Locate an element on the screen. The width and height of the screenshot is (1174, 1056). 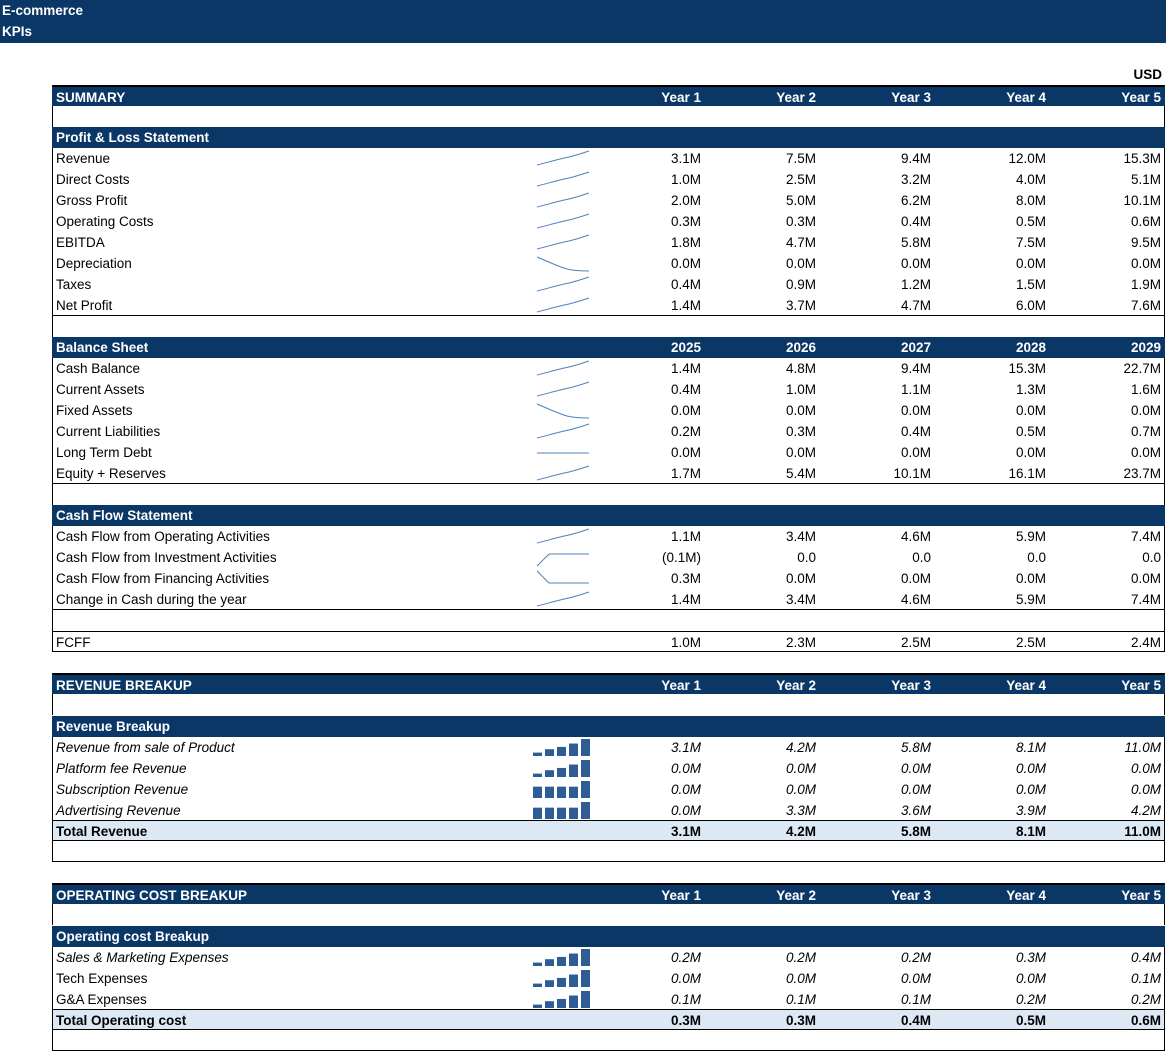
year-header: Year 2 is located at coordinates (796, 685).